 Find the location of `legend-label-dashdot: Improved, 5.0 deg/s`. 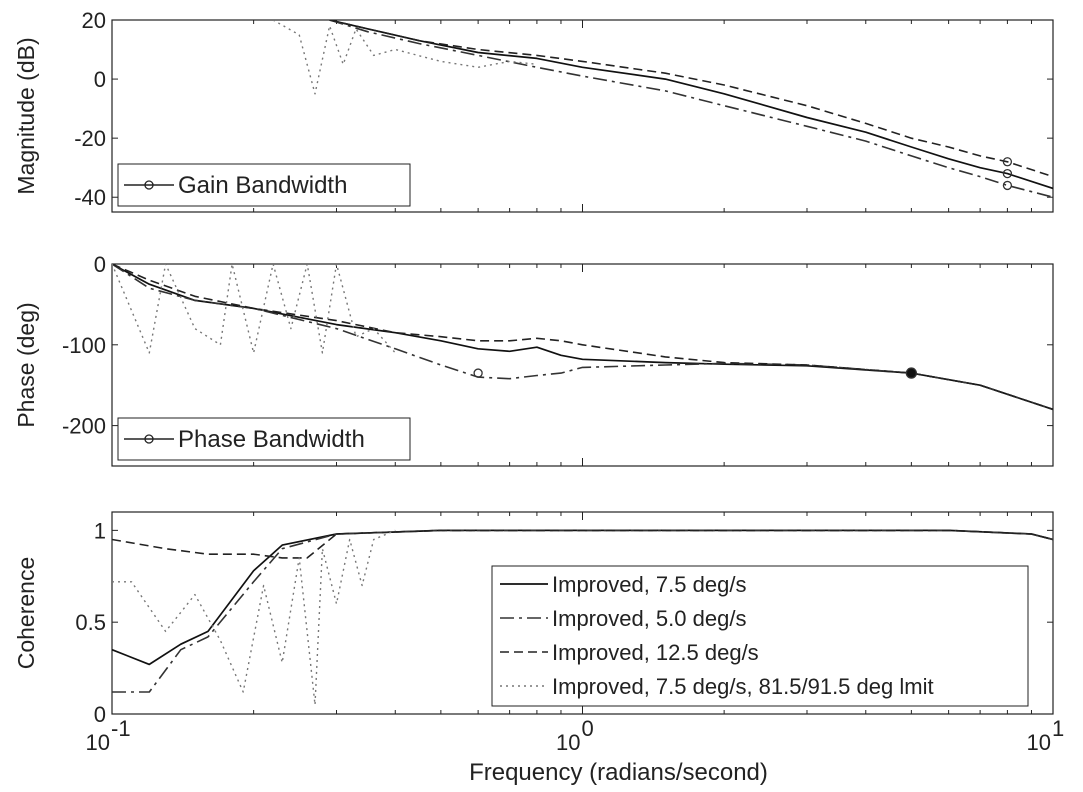

legend-label-dashdot: Improved, 5.0 deg/s is located at coordinates (649, 618).